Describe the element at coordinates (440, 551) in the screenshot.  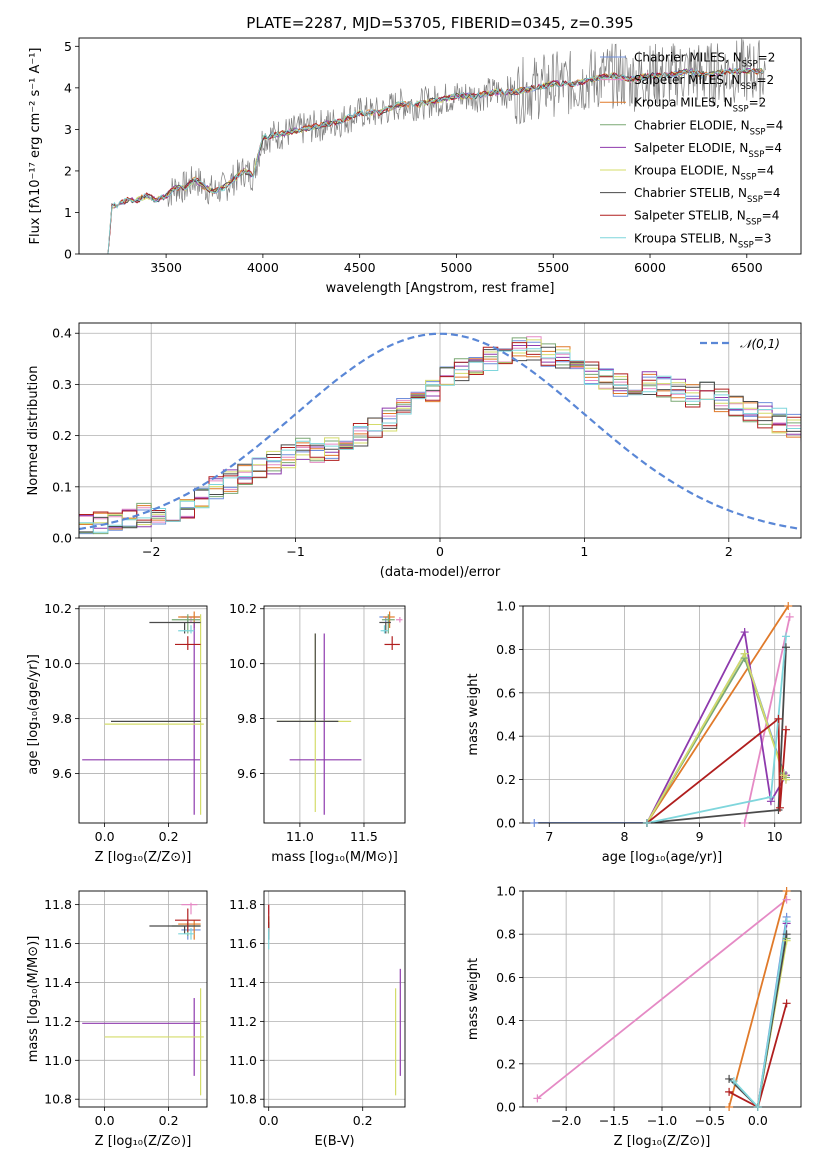
I see `residuals-xtick-label: 0` at that location.